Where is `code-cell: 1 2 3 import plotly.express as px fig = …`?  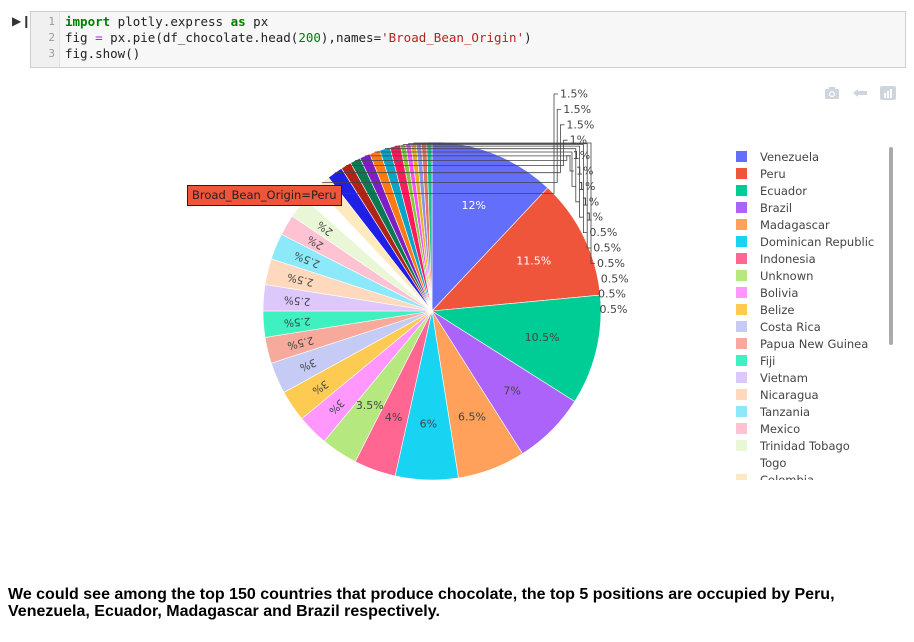
code-cell: 1 2 3 import plotly.express as px fig = … is located at coordinates (468, 39).